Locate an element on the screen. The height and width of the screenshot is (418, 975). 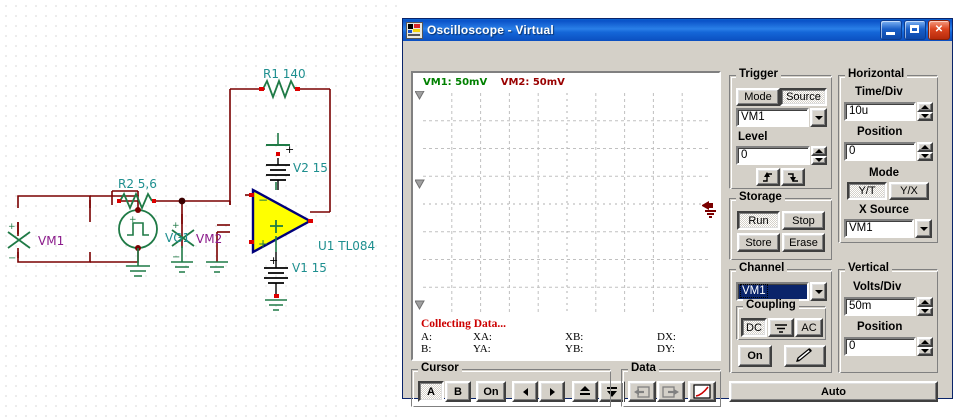
close-icon: ✕ is located at coordinates (939, 30).